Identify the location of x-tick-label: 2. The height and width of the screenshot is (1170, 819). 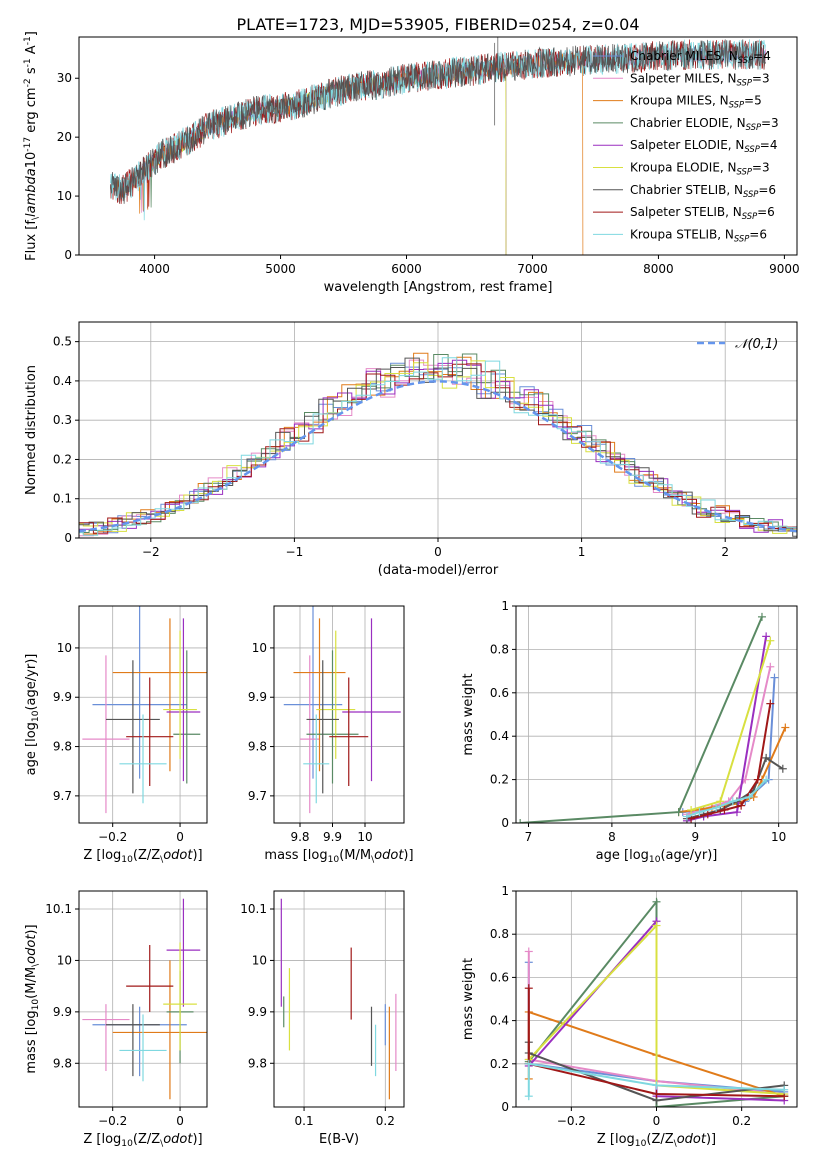
(725, 552).